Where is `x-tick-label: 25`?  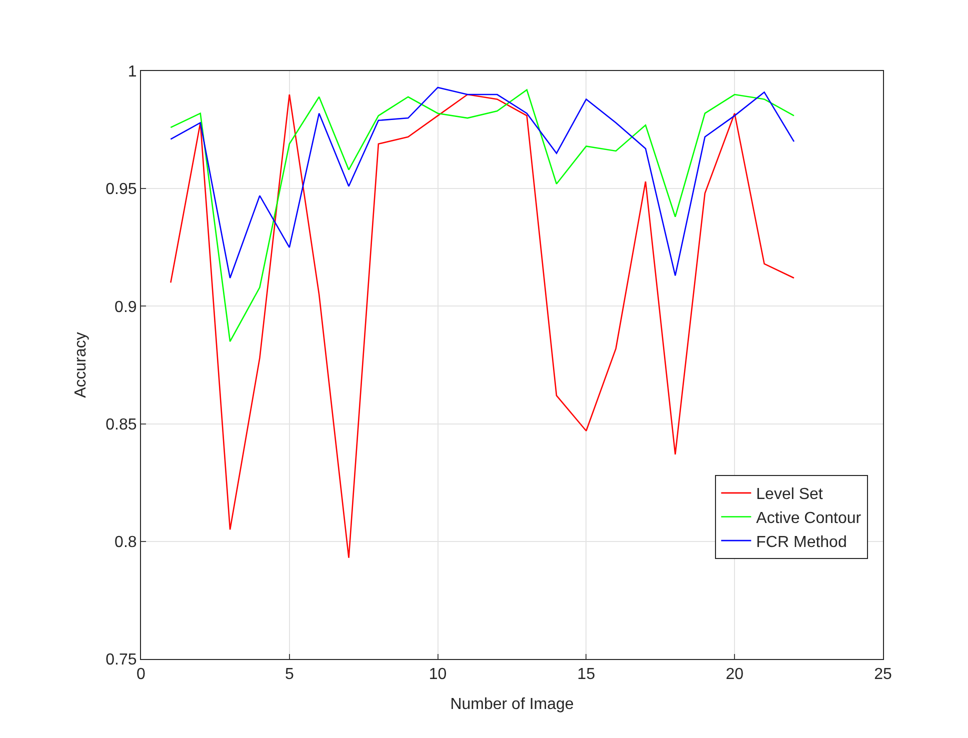
x-tick-label: 25 is located at coordinates (883, 675).